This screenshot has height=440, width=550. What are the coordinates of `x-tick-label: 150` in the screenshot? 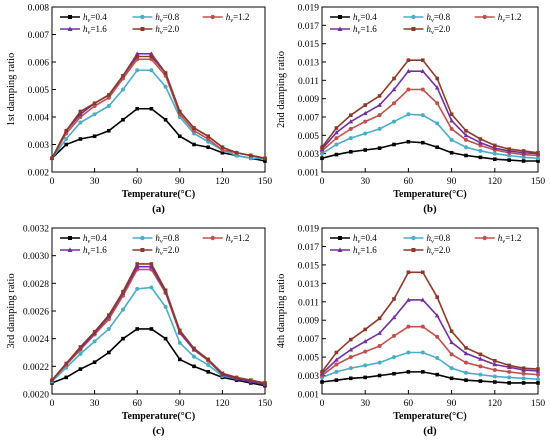 It's located at (265, 404).